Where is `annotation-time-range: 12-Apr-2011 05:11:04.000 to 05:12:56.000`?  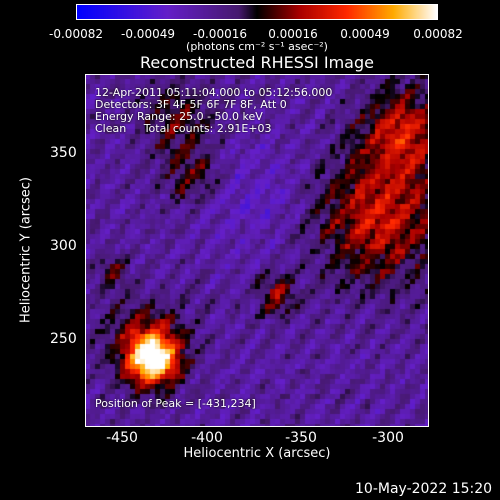
annotation-time-range: 12-Apr-2011 05:11:04.000 to 05:12:56.000 is located at coordinates (214, 92).